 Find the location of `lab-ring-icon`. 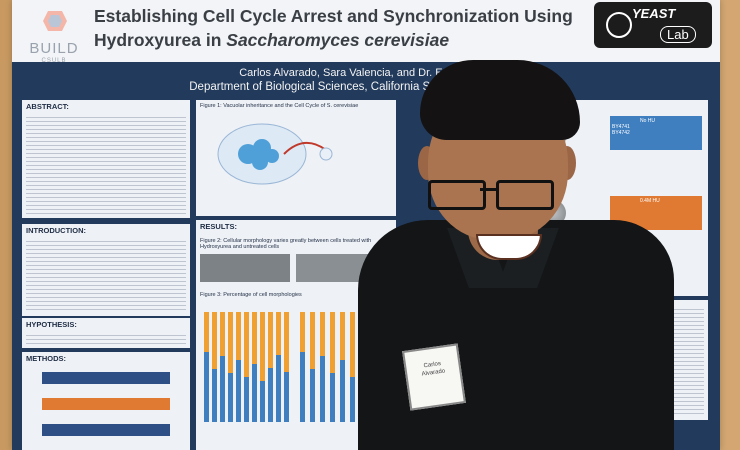

lab-ring-icon is located at coordinates (619, 25).